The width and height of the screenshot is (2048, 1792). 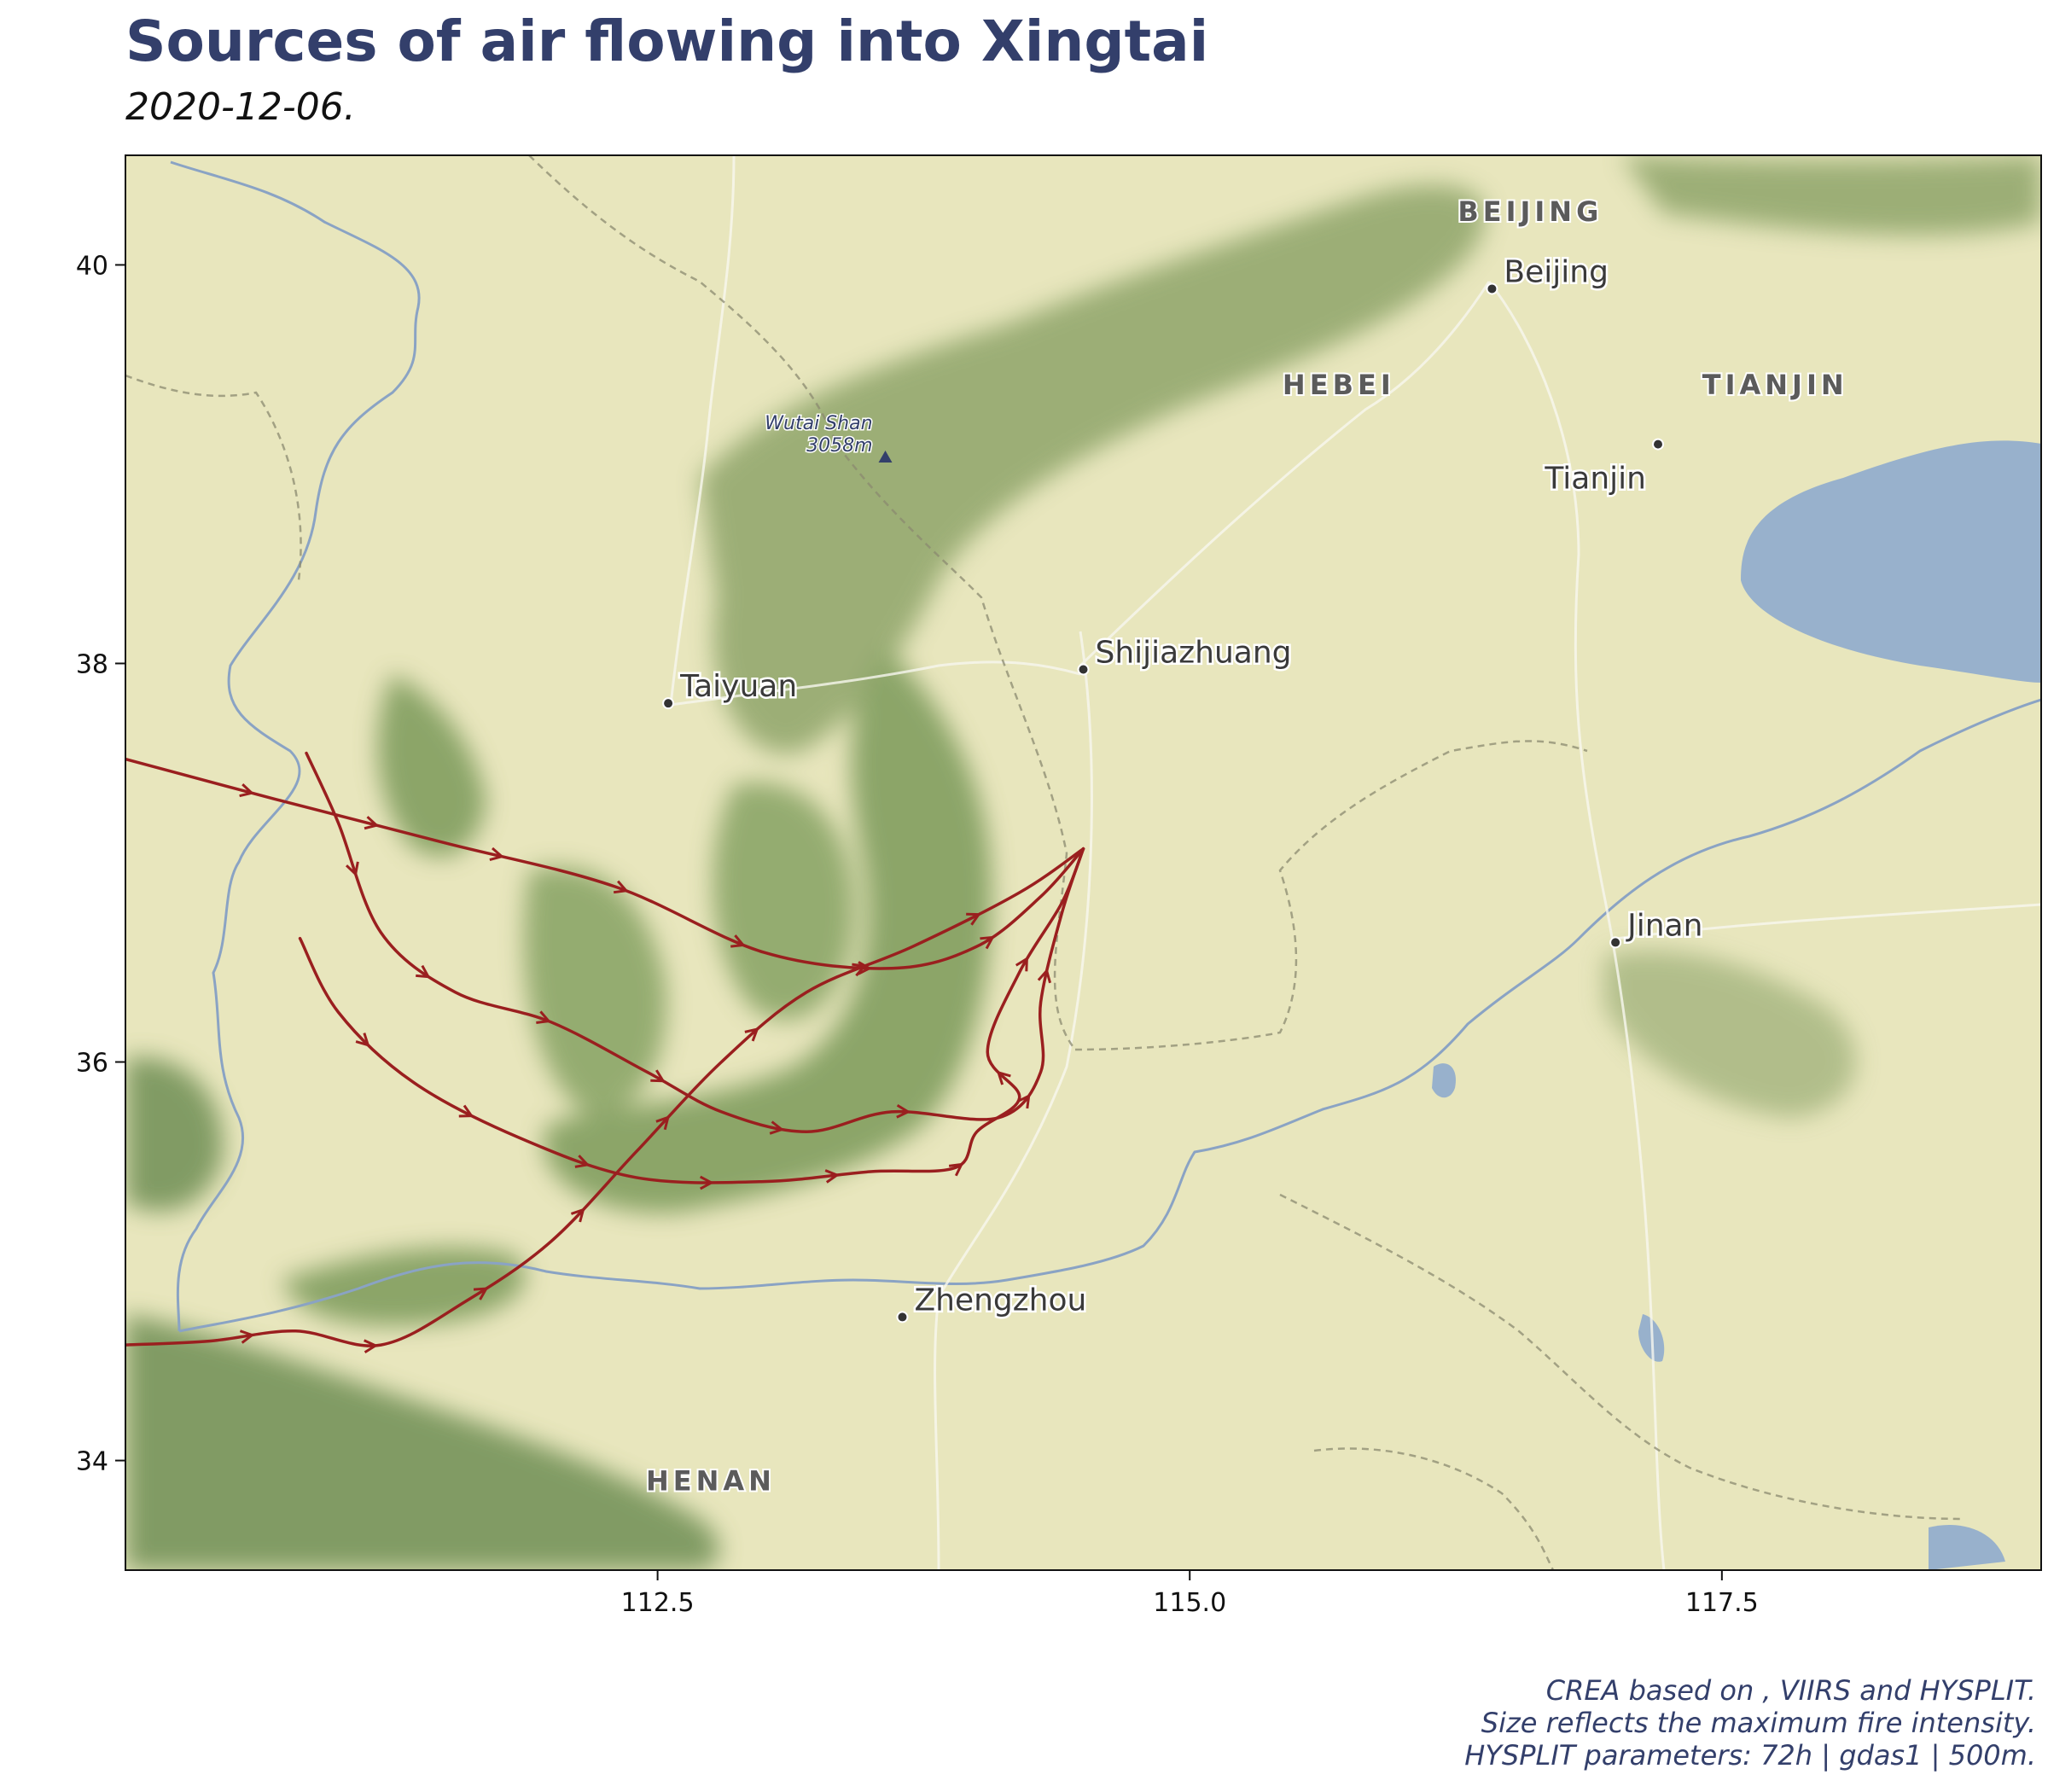 I want to click on city-label: Jinan, so click(x=1664, y=926).